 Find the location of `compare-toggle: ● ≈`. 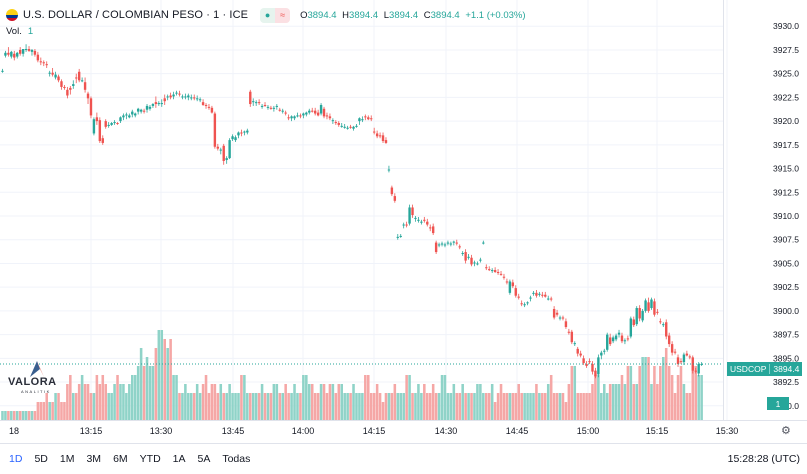

compare-toggle: ● ≈ is located at coordinates (275, 15).